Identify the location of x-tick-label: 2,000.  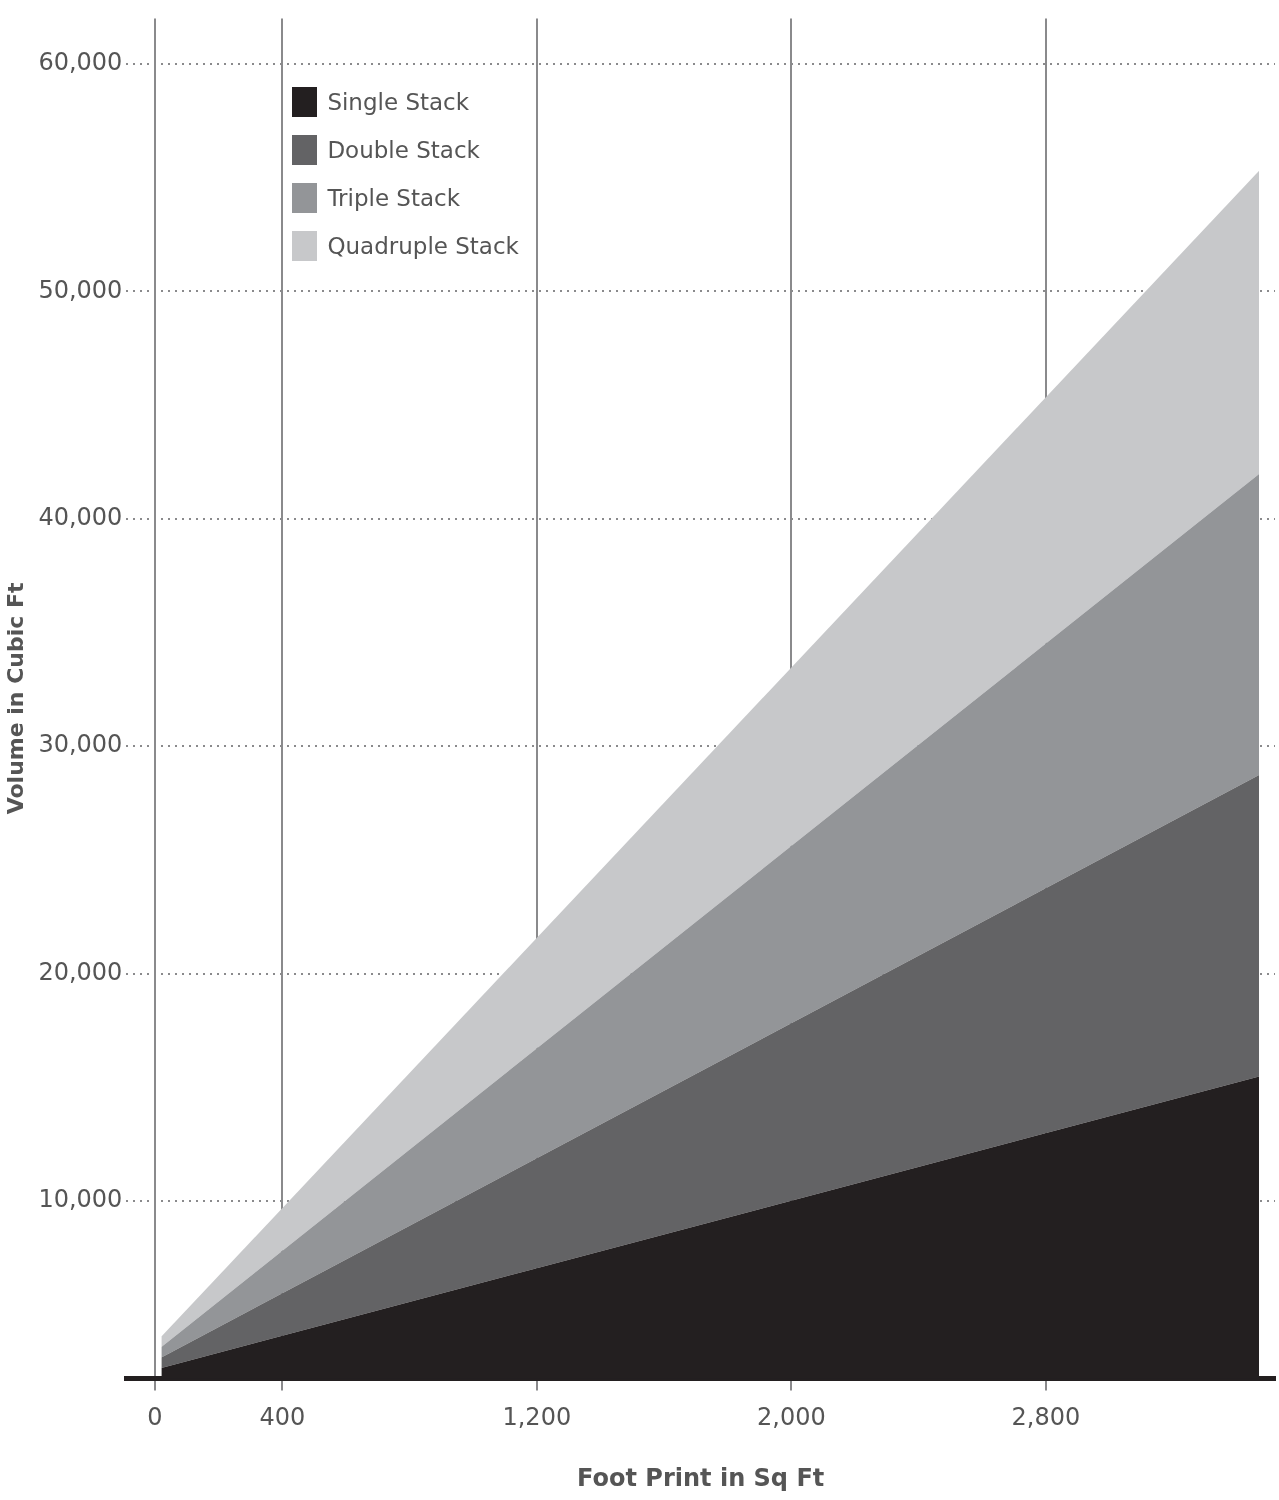
(791, 1417).